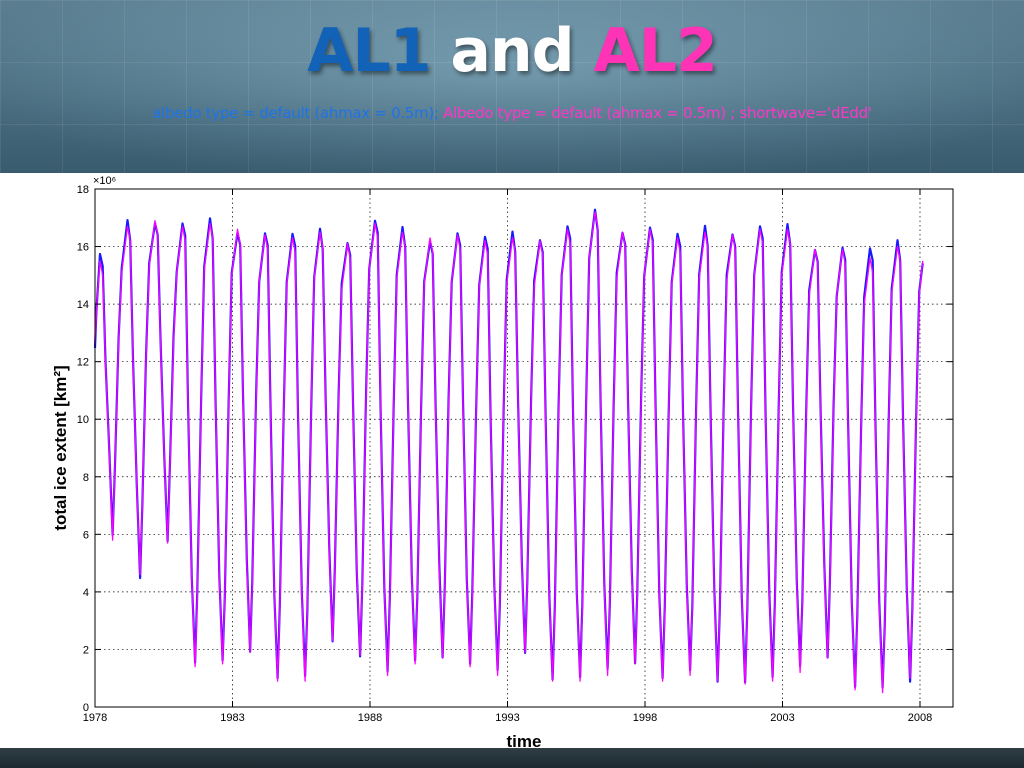  Describe the element at coordinates (232, 718) in the screenshot. I see `x-tick-label: 1983` at that location.